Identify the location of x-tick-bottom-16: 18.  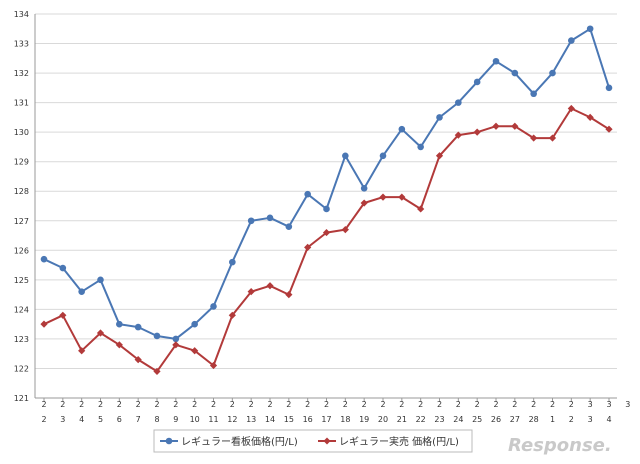
(345, 419).